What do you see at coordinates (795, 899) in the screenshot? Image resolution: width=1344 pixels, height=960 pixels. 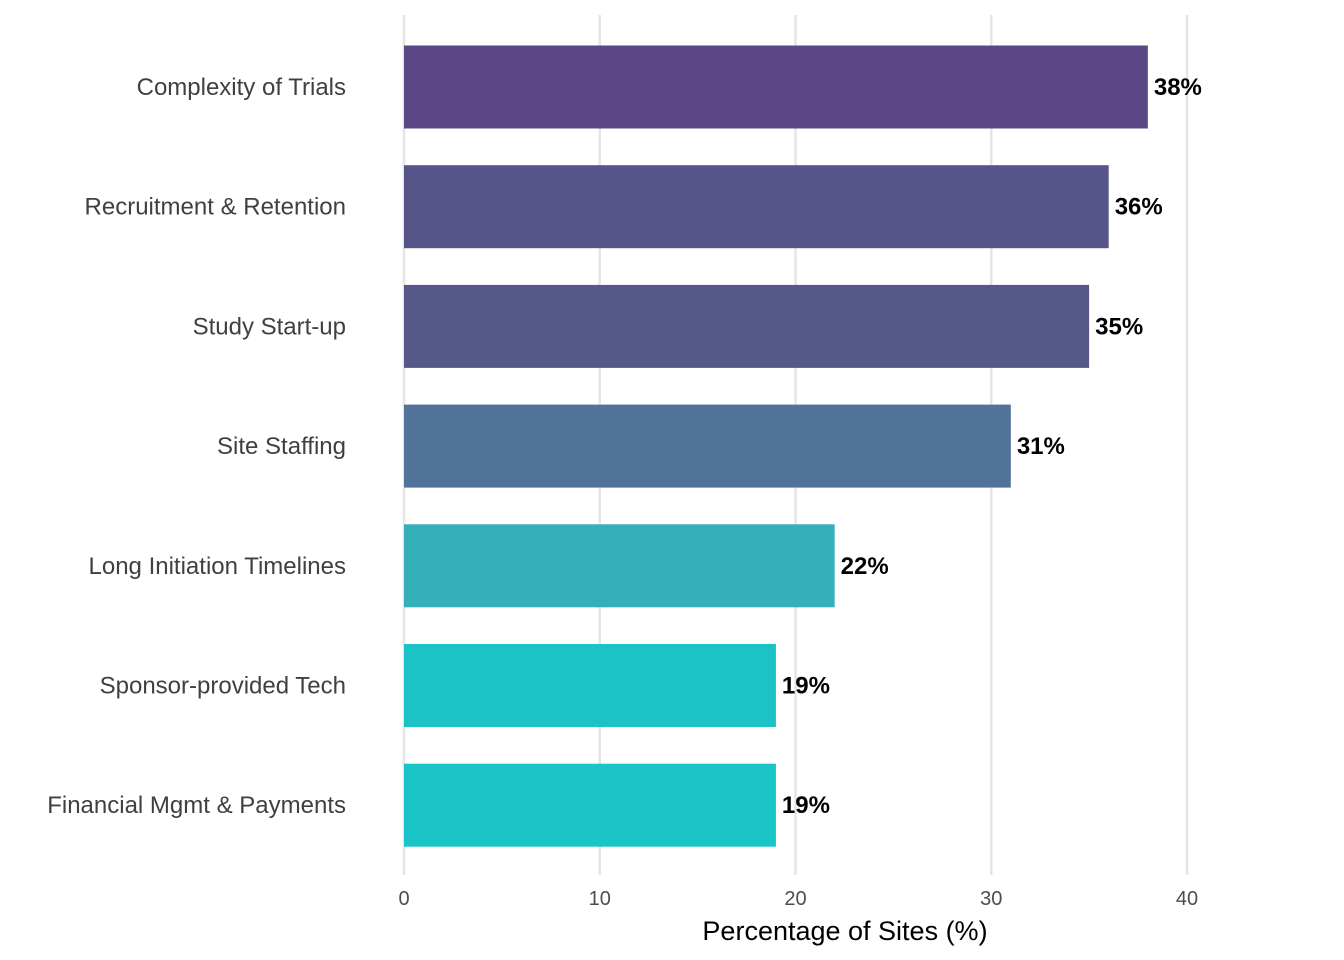 I see `x-tick-label: 20` at bounding box center [795, 899].